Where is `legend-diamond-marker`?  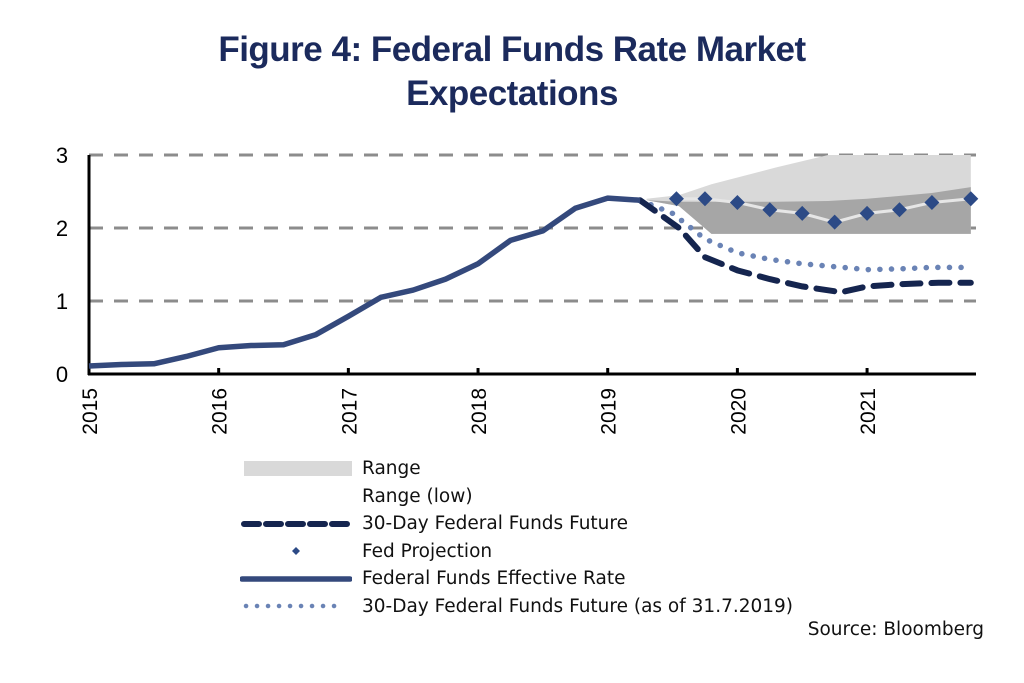
legend-diamond-marker is located at coordinates (296, 551).